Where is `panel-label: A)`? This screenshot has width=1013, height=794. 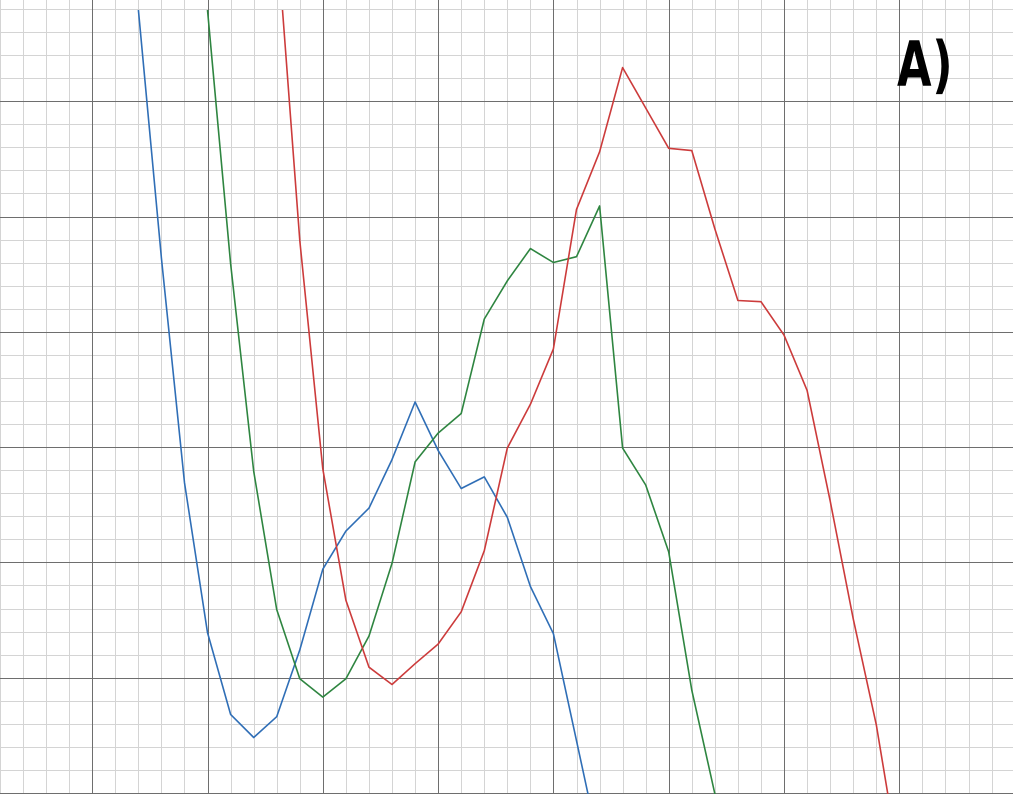
panel-label: A) is located at coordinates (925, 64).